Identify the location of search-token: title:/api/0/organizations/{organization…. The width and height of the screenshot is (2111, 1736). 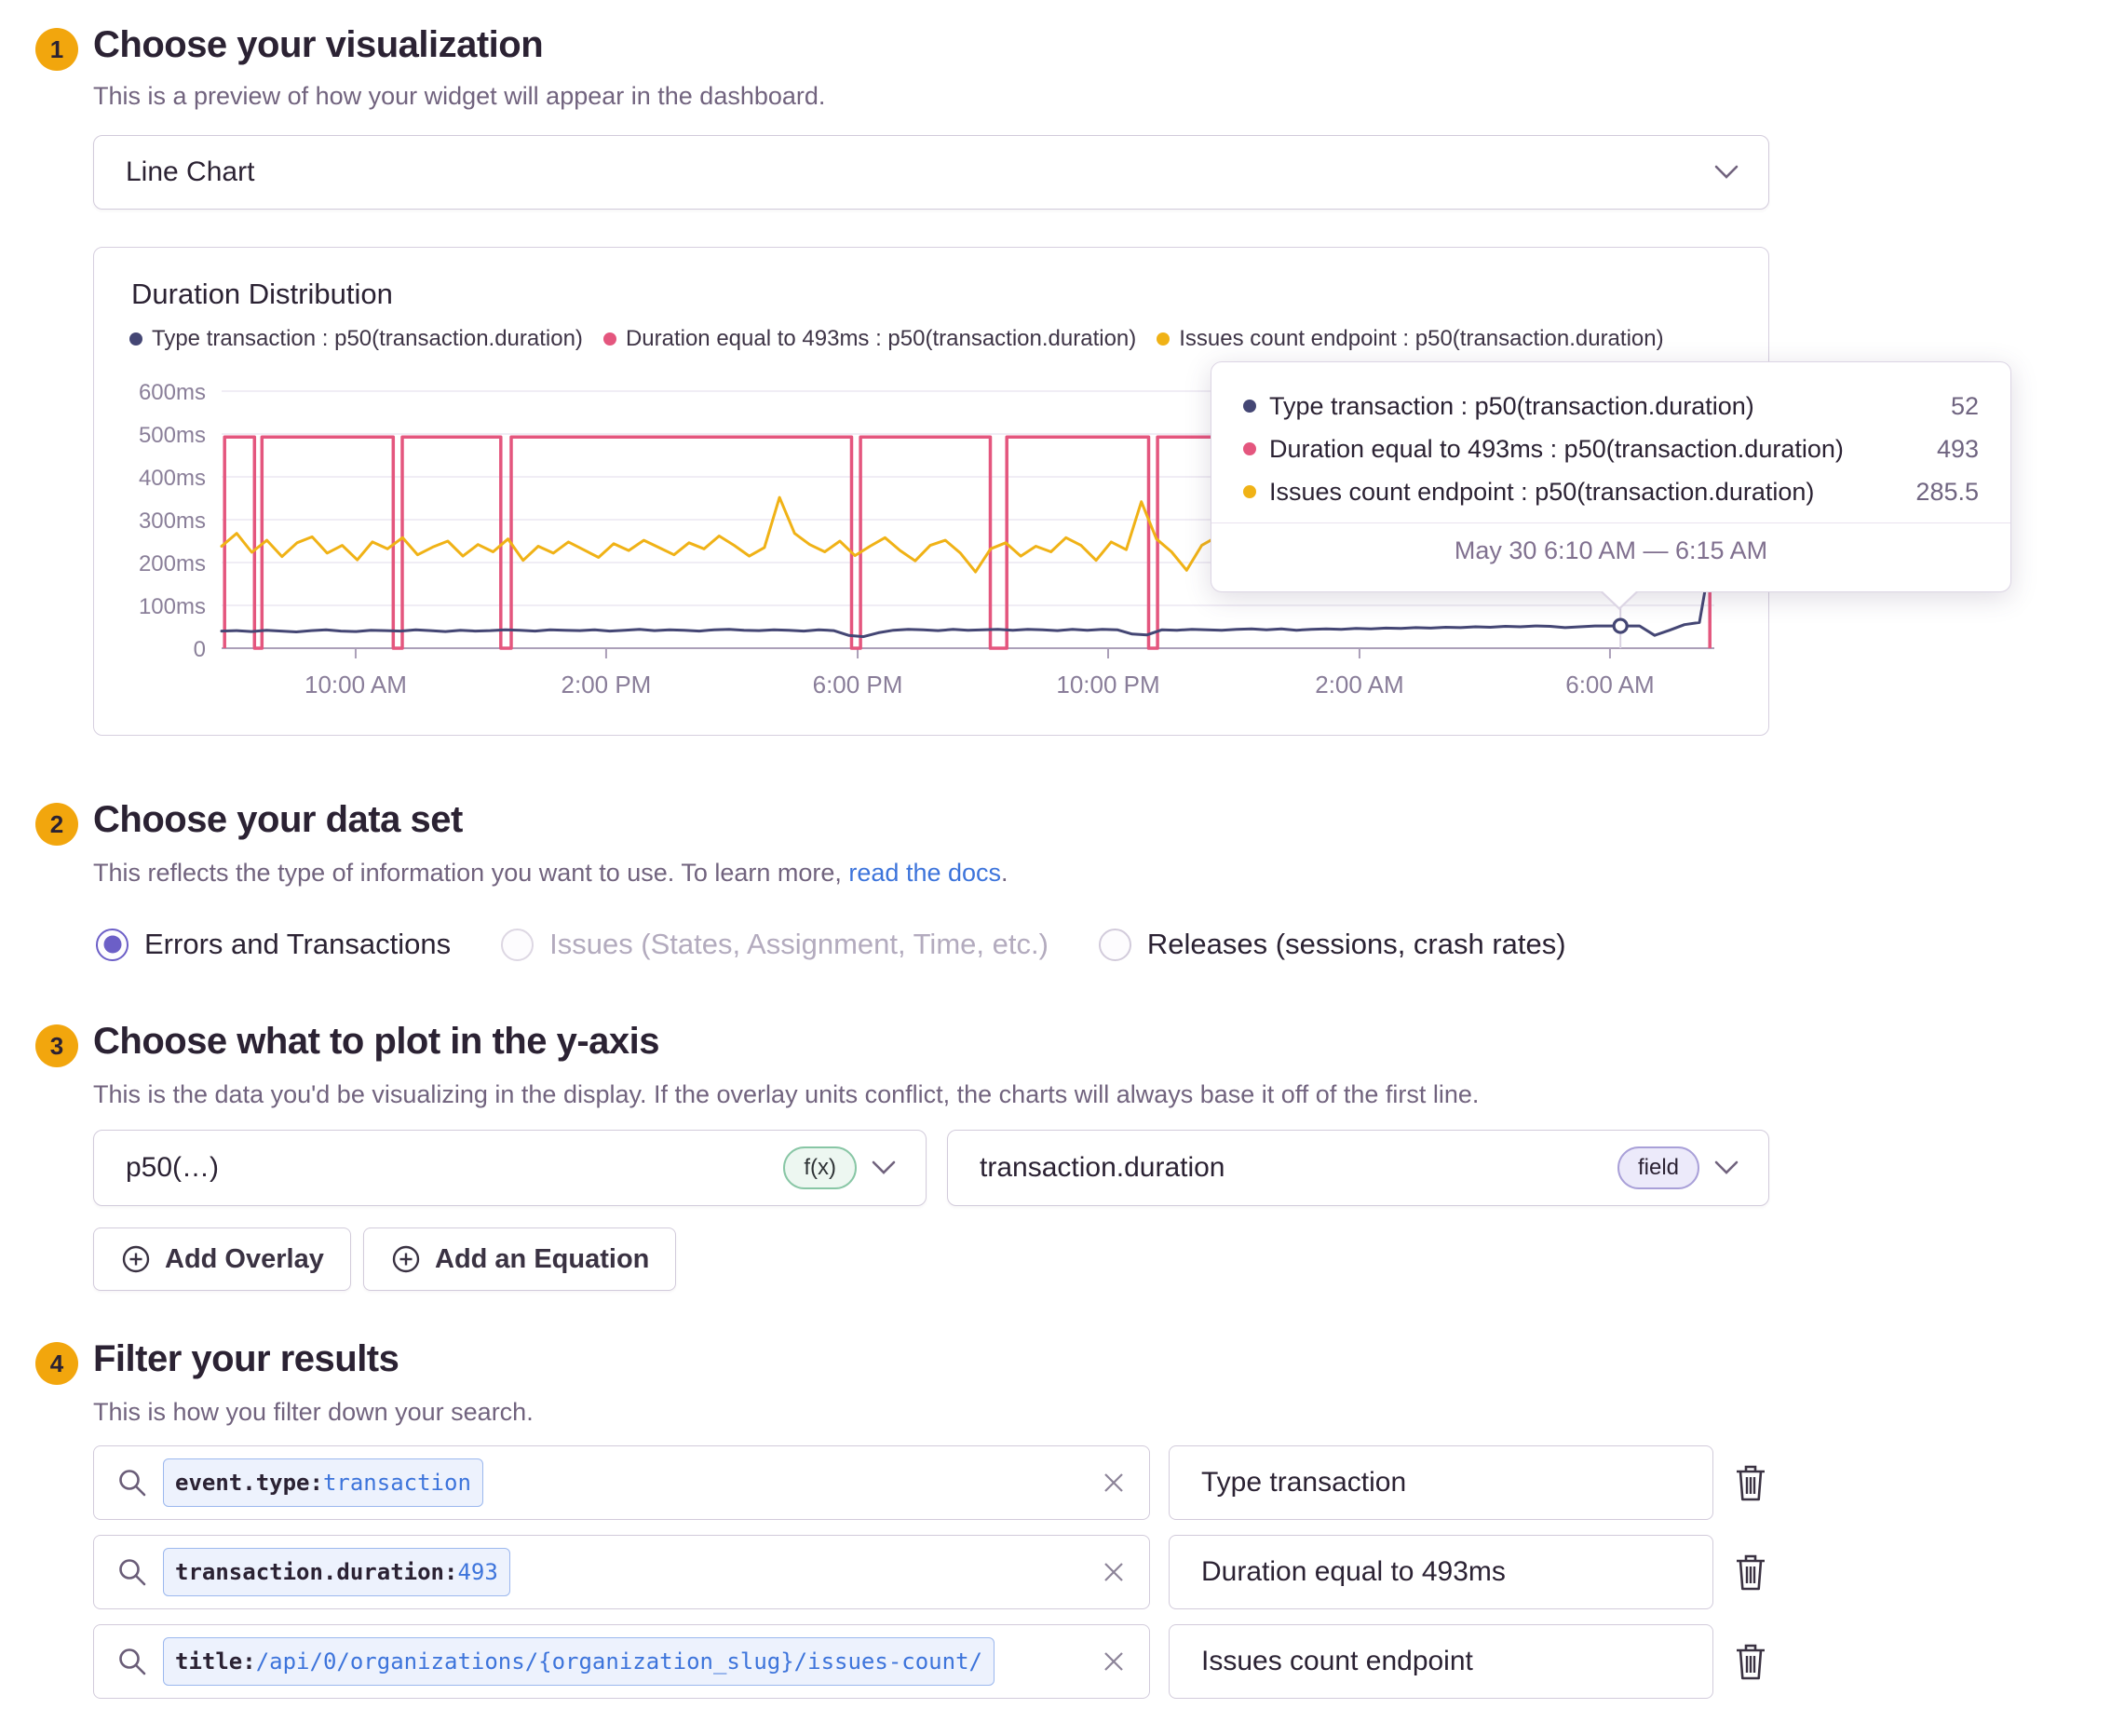
(579, 1661).